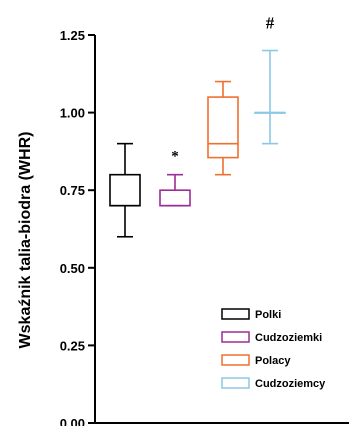 This screenshot has width=349, height=426. Describe the element at coordinates (251, 314) in the screenshot. I see `legend-item: Polki` at that location.